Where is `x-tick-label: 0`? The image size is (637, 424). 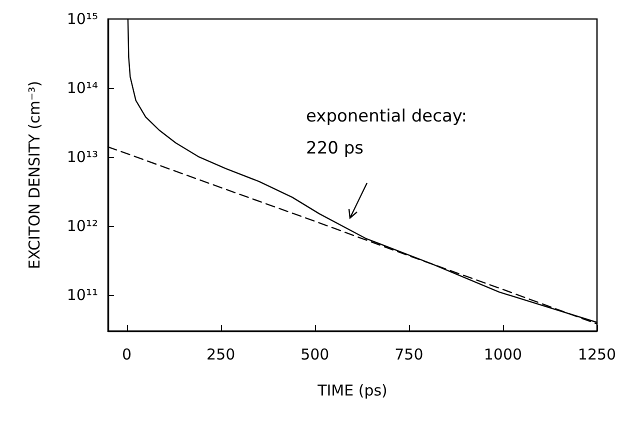 x-tick-label: 0 is located at coordinates (127, 355).